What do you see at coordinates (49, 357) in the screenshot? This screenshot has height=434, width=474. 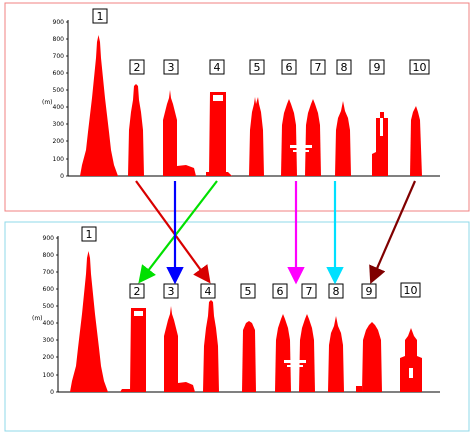 I see `bottom-tick-200: 200` at bounding box center [49, 357].